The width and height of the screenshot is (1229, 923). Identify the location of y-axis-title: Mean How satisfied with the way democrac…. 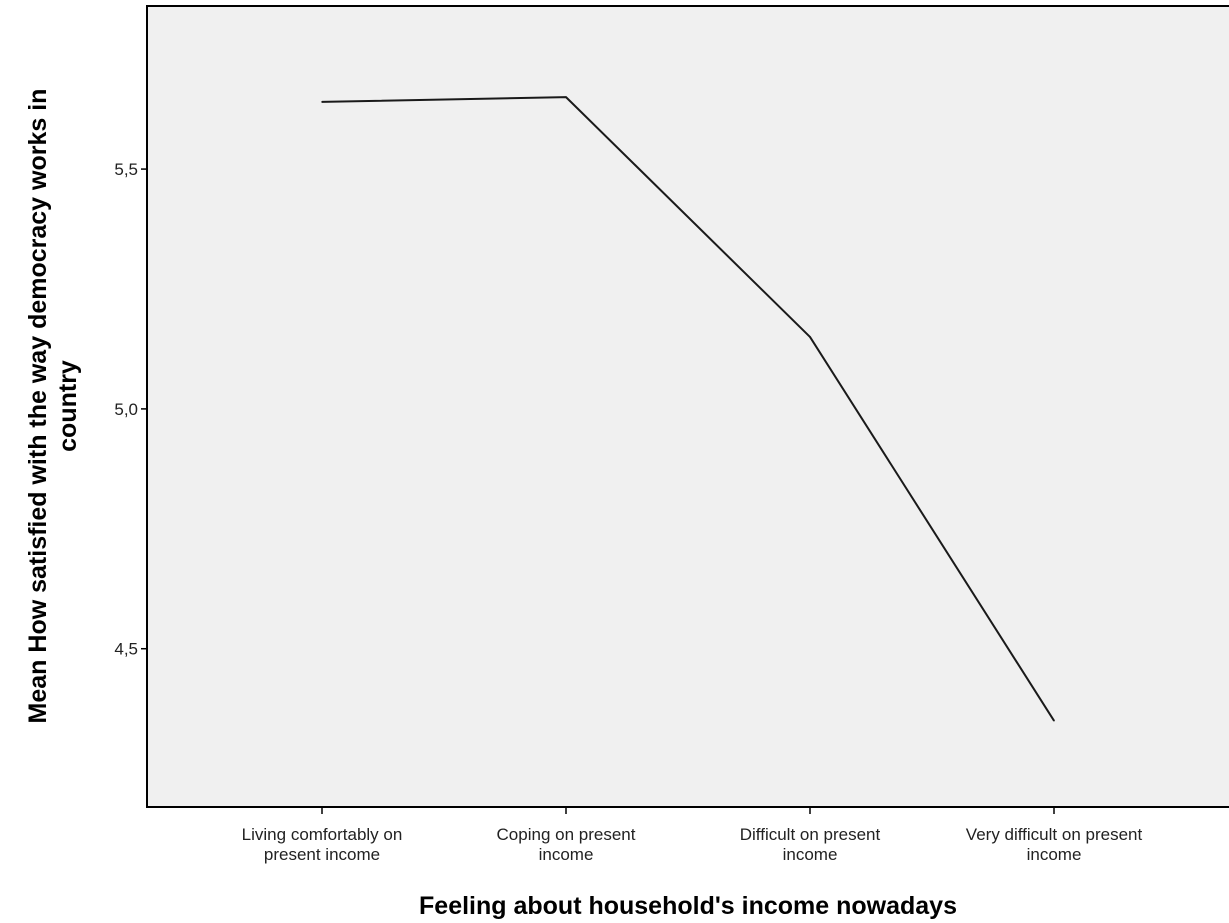
(53, 406).